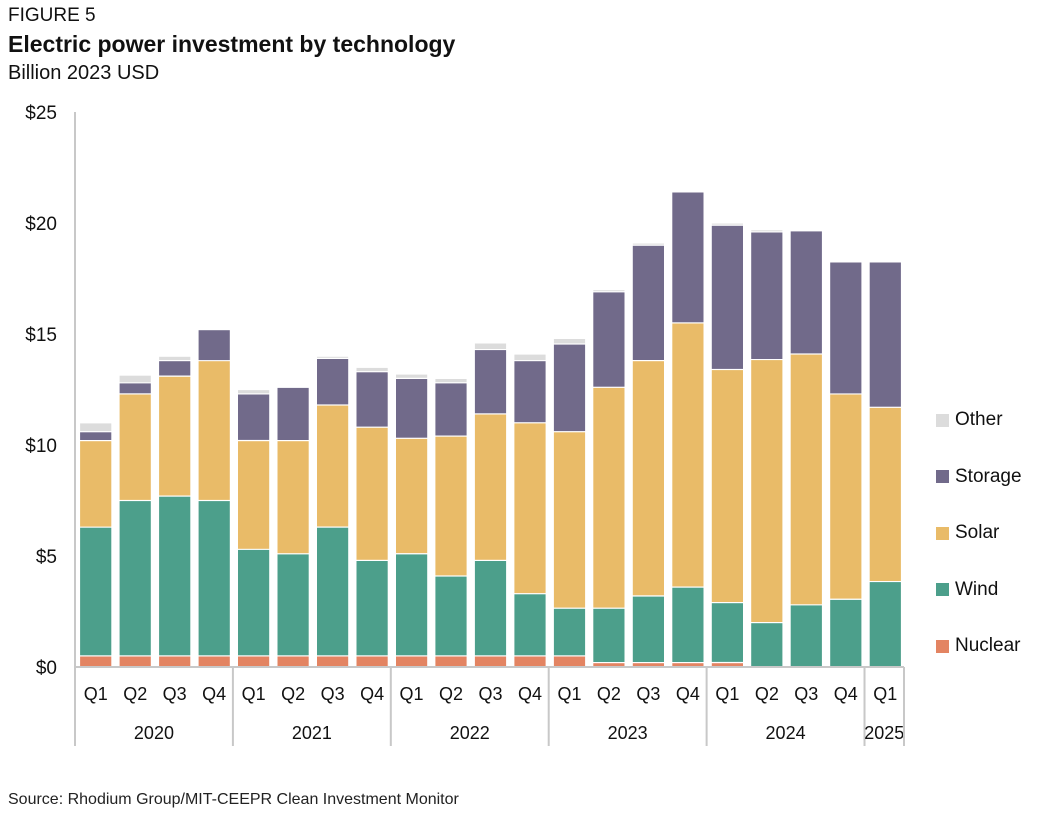  What do you see at coordinates (41, 113) in the screenshot?
I see `y-tick-label: $25` at bounding box center [41, 113].